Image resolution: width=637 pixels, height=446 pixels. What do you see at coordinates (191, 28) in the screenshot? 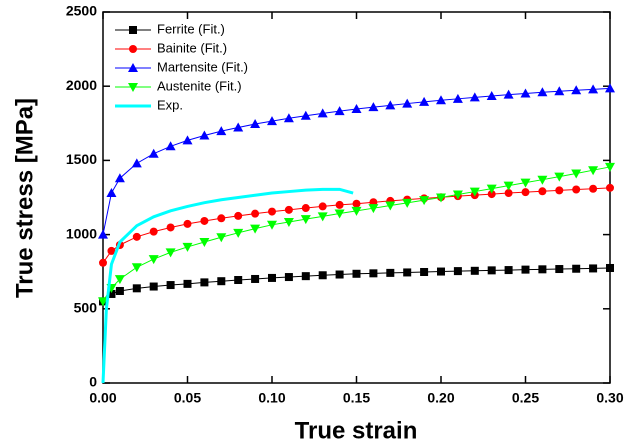
I see `legend-label: Ferrite (Fit.)` at bounding box center [191, 28].